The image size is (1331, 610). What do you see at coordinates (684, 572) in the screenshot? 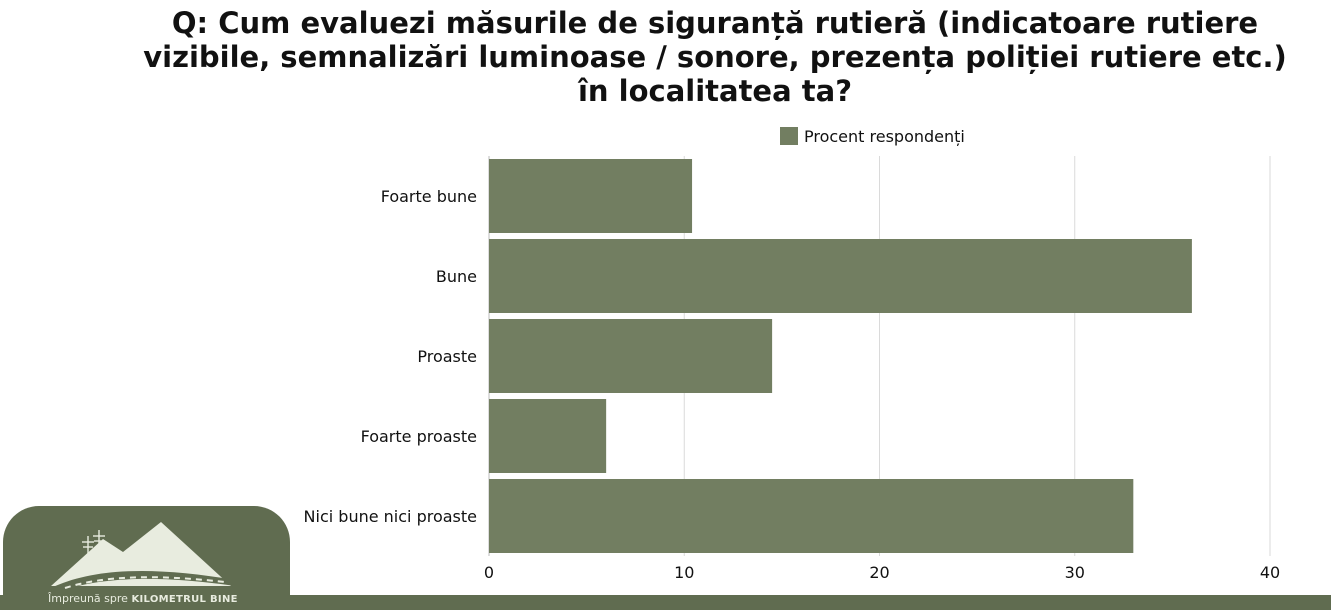
I see `x-tick-label: 10` at bounding box center [684, 572].